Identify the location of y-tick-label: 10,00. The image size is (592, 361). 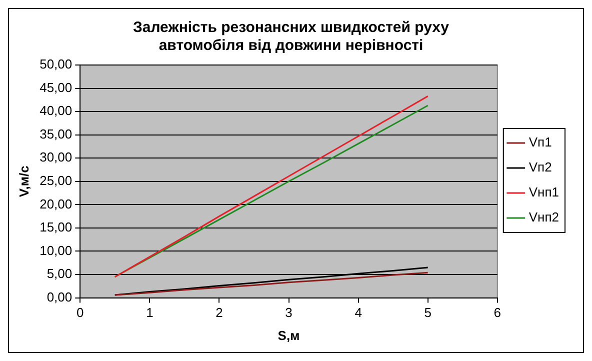
(56, 250).